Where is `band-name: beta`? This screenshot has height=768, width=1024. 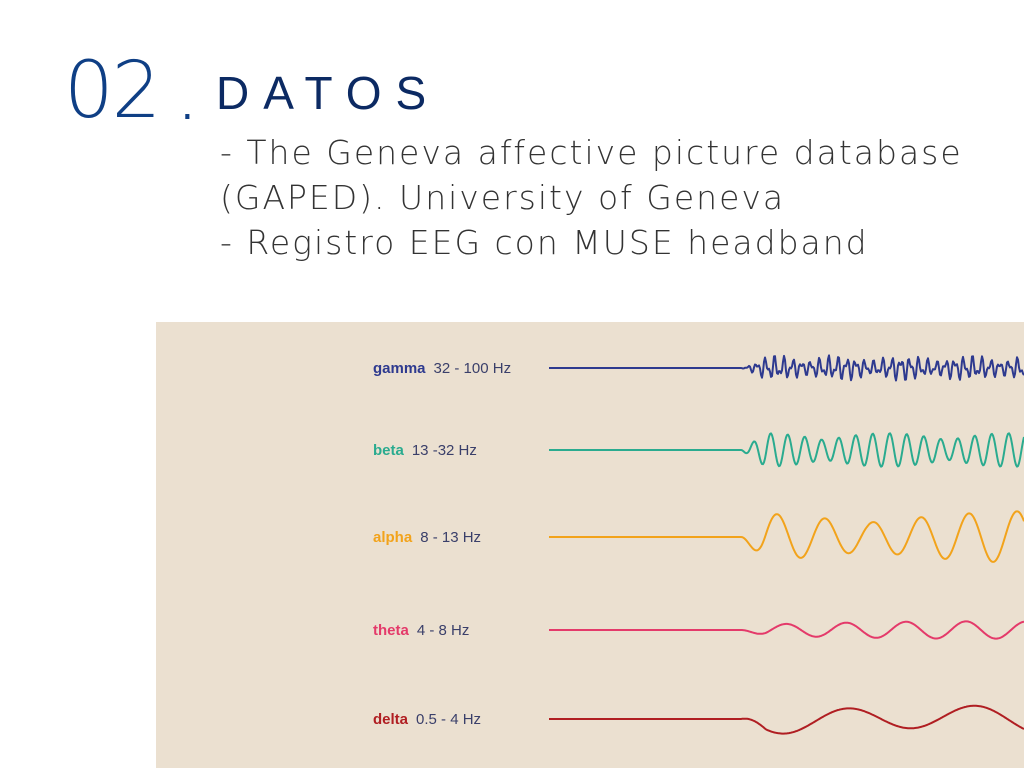
band-name: beta is located at coordinates (389, 450).